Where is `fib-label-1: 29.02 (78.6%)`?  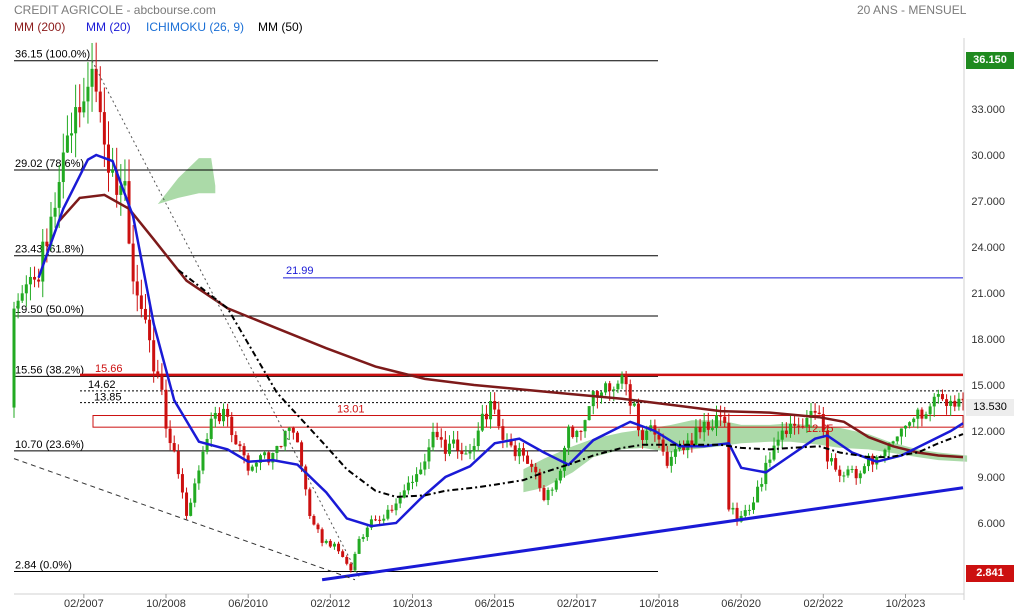
fib-label-1: 29.02 (78.6%) is located at coordinates (49, 164).